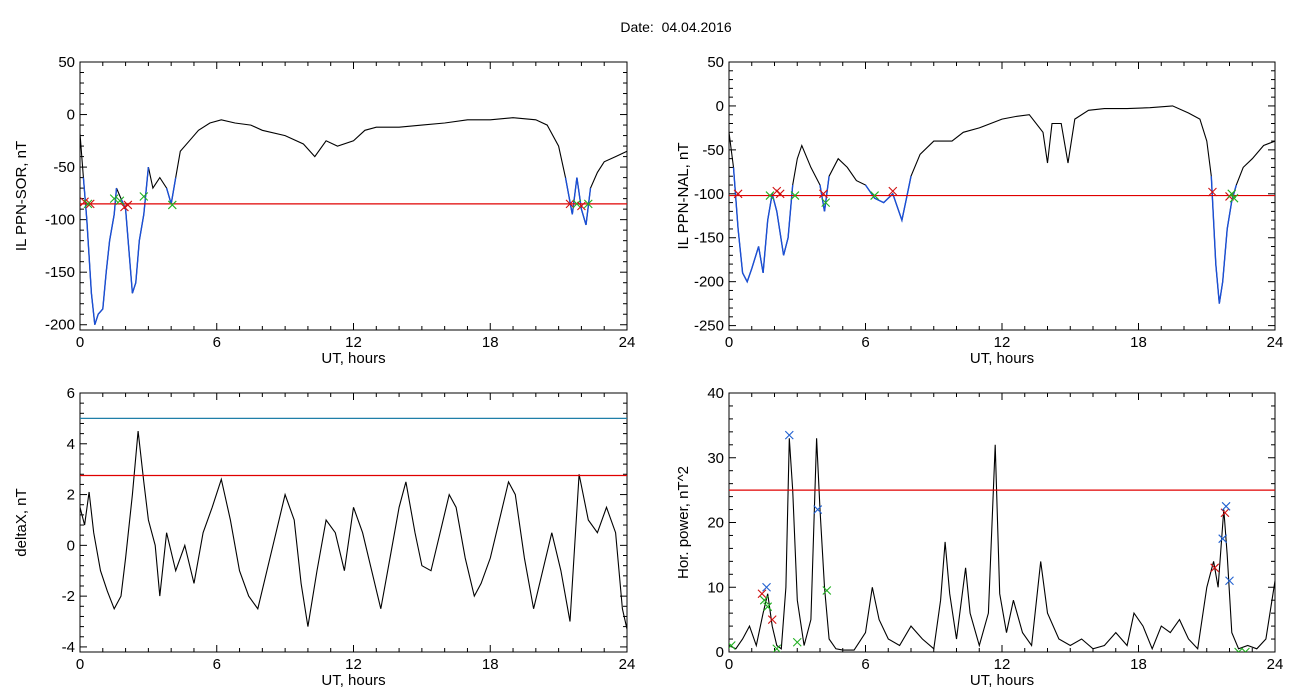 The width and height of the screenshot is (1300, 700). Describe the element at coordinates (715, 393) in the screenshot. I see `y-tick-label: 40` at that location.